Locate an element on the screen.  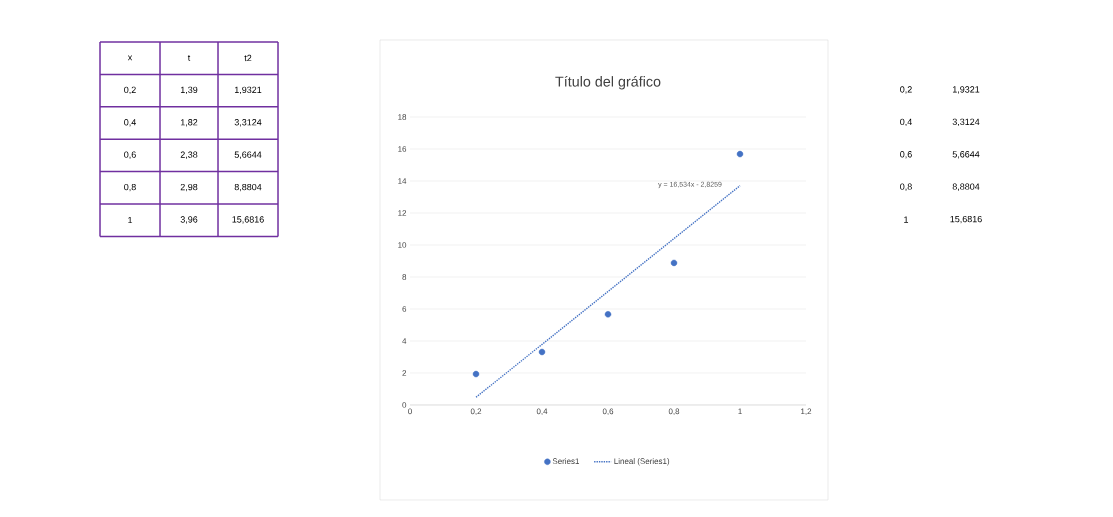
text: t2 is located at coordinates (248, 58).